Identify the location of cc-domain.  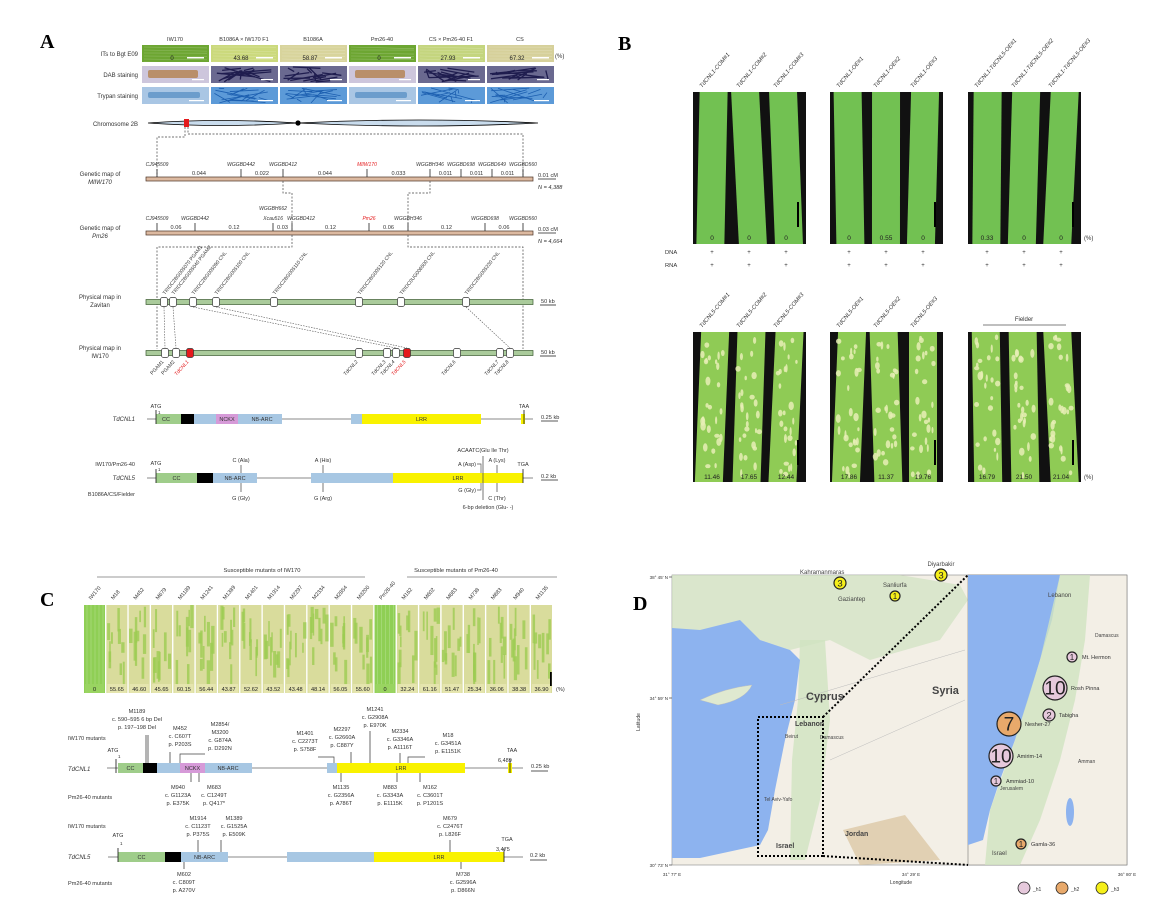
(141, 857).